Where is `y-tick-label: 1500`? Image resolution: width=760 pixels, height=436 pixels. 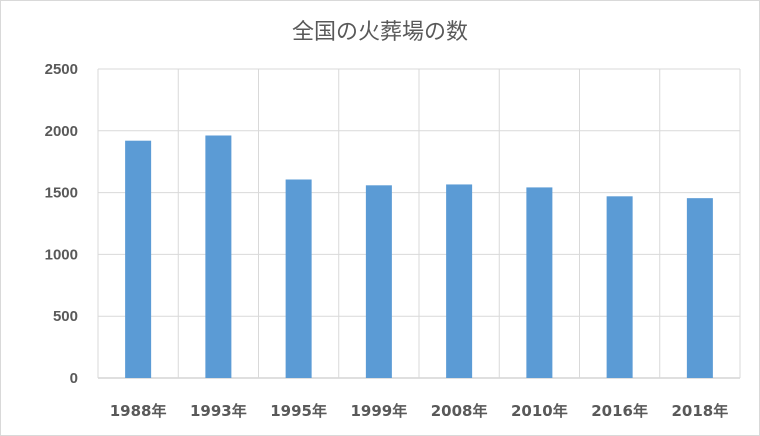
y-tick-label: 1500 is located at coordinates (61, 193).